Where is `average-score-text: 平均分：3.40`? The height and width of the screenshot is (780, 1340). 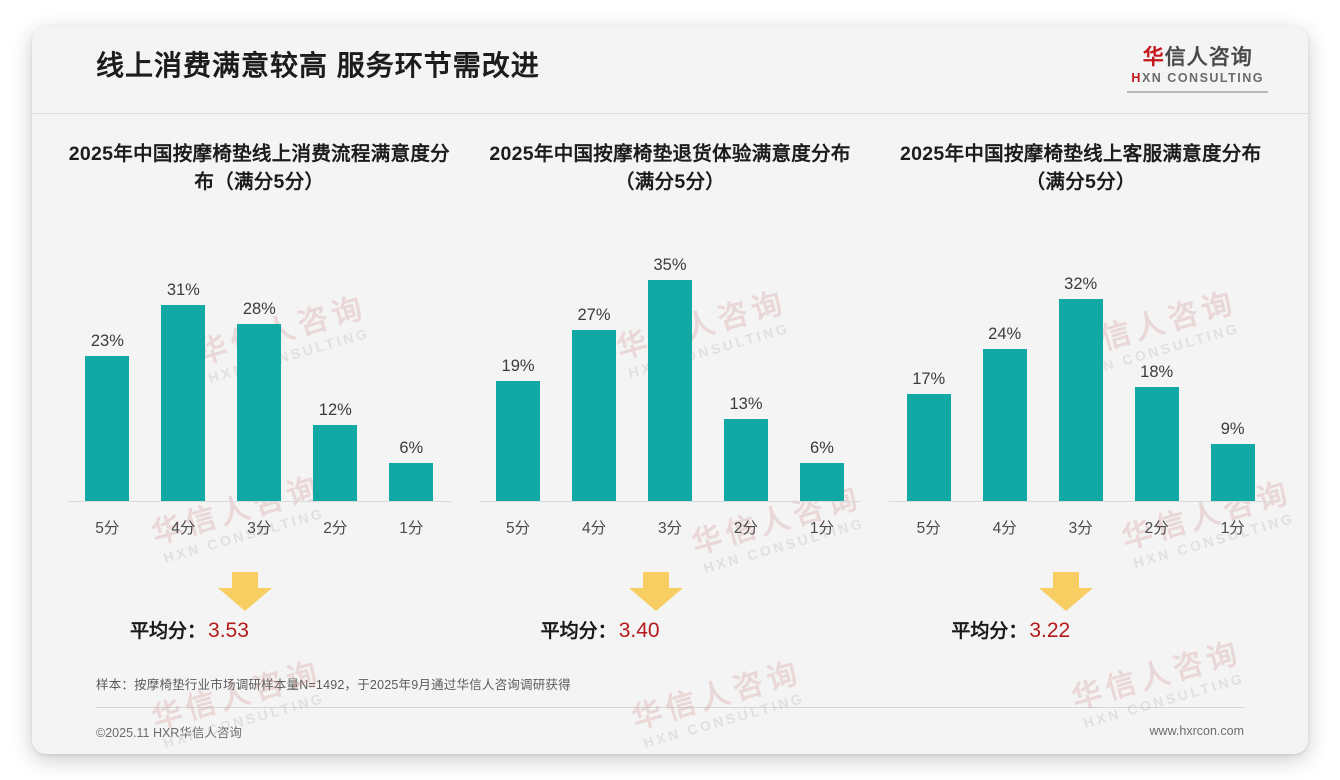 average-score-text: 平均分：3.40 is located at coordinates (600, 629).